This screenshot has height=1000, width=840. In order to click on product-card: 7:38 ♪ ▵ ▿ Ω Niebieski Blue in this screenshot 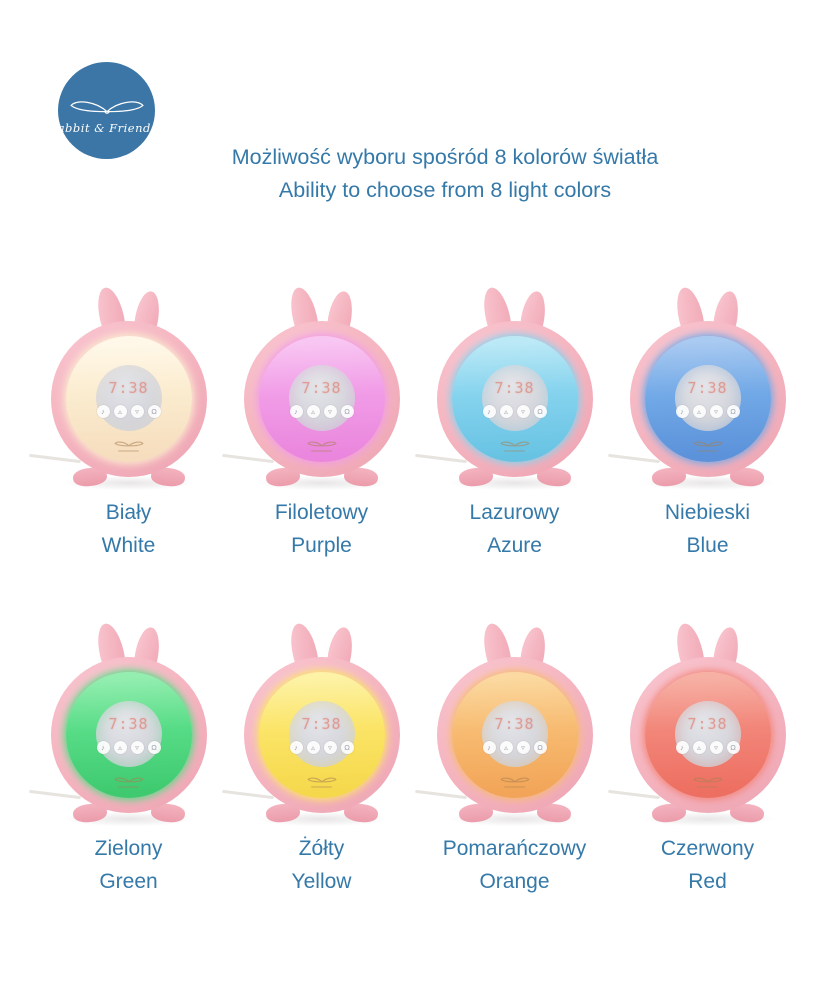, I will do `click(705, 421)`.